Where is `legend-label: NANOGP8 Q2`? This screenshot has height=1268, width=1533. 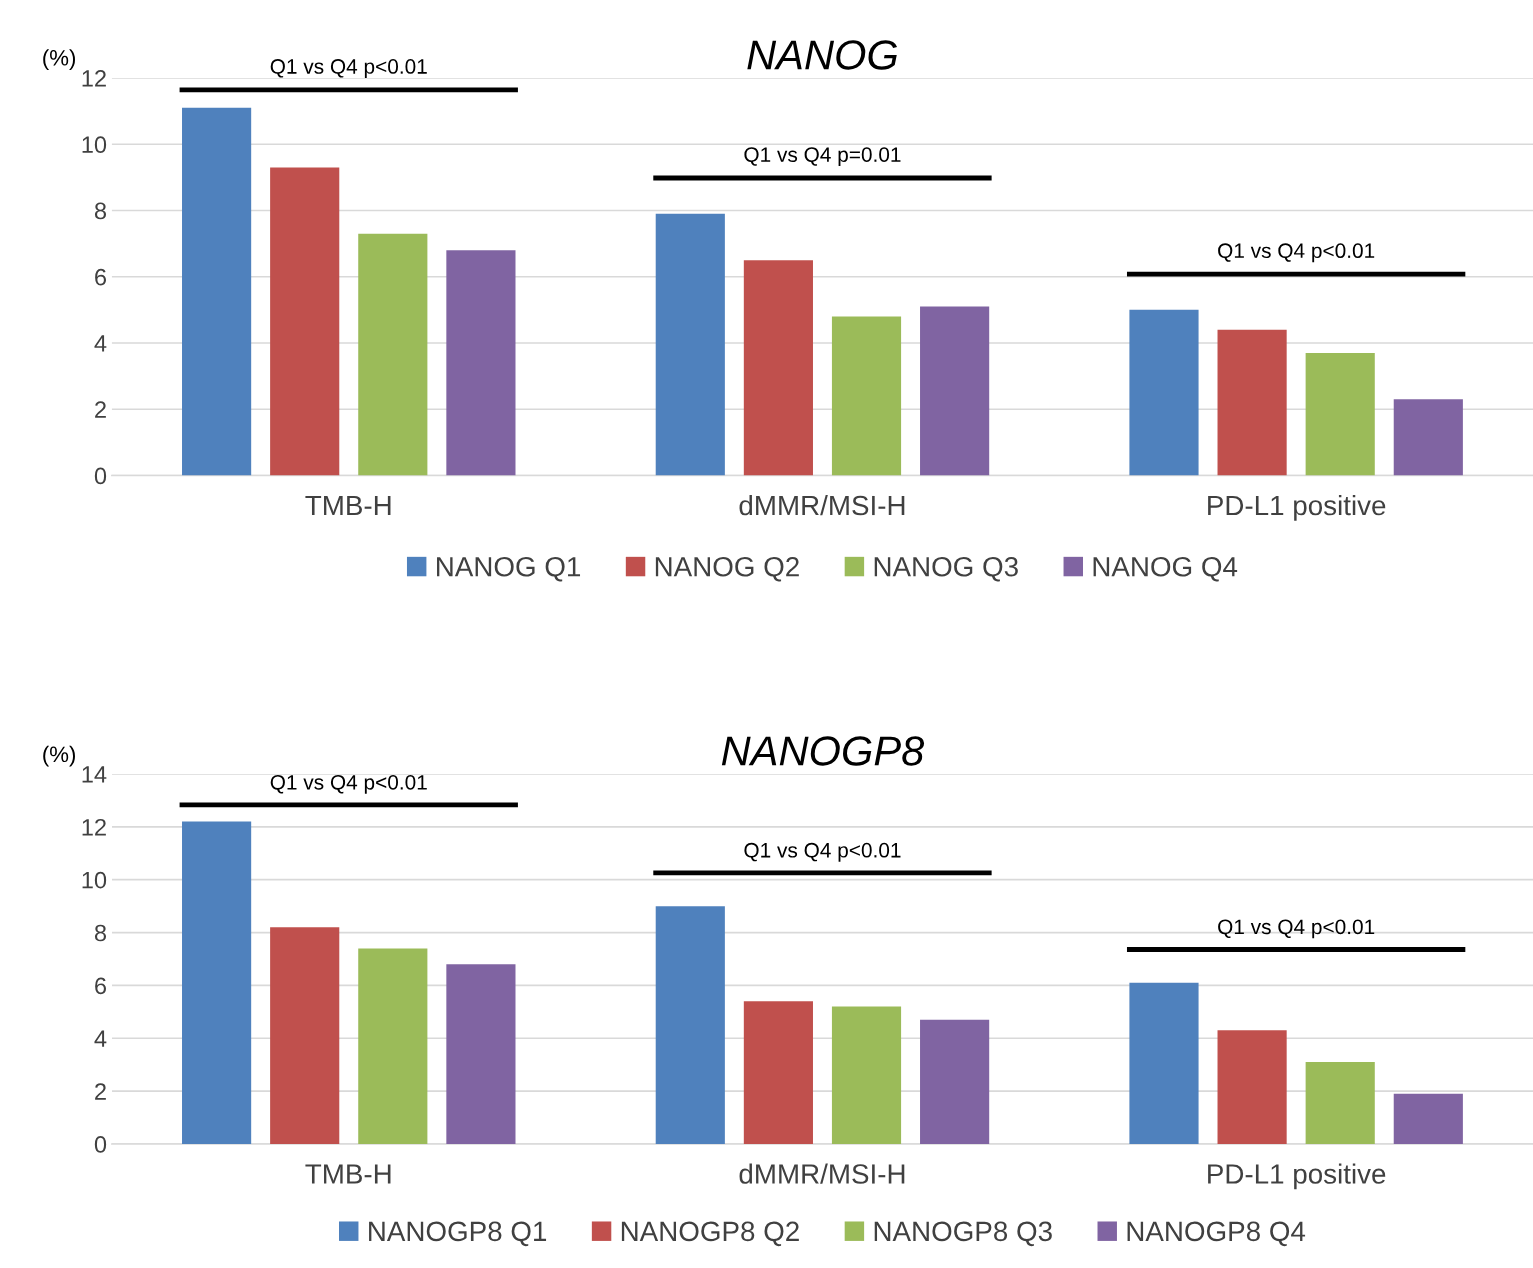
legend-label: NANOGP8 Q2 is located at coordinates (710, 1234).